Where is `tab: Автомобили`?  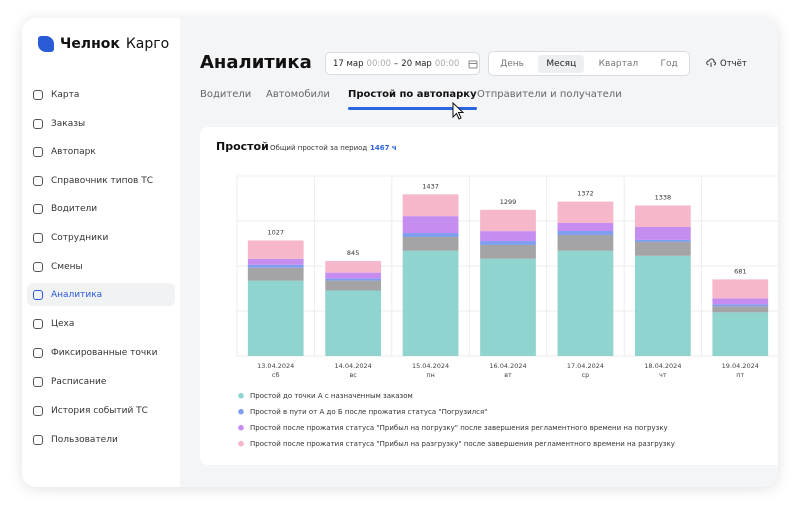 tab: Автомобили is located at coordinates (298, 94).